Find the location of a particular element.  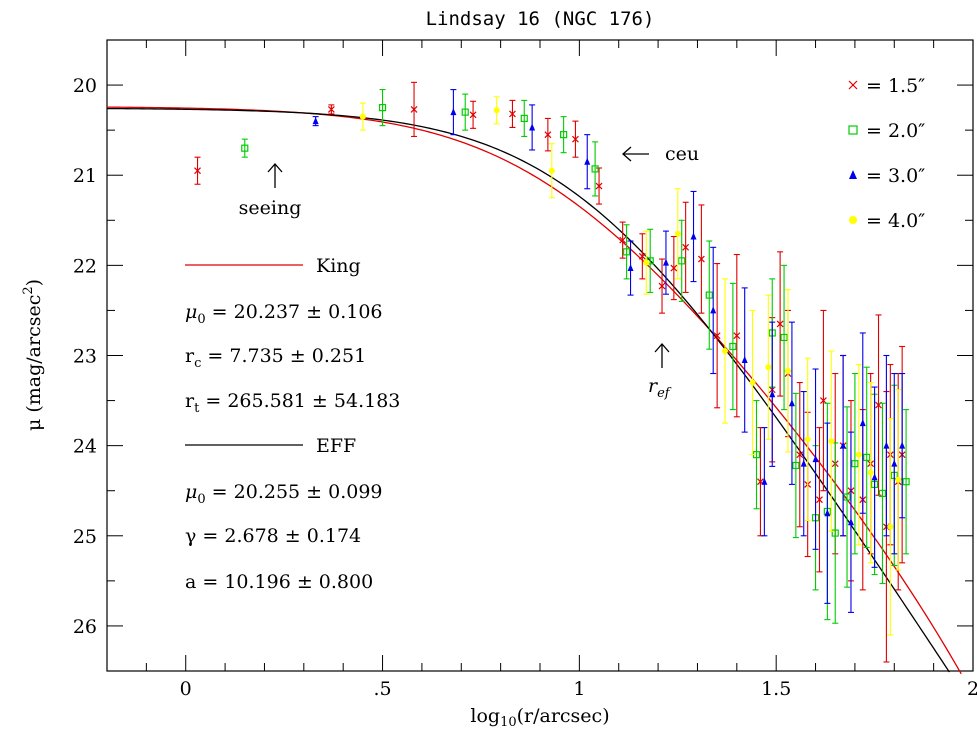

y-tick-label: 26 is located at coordinates (85, 627).